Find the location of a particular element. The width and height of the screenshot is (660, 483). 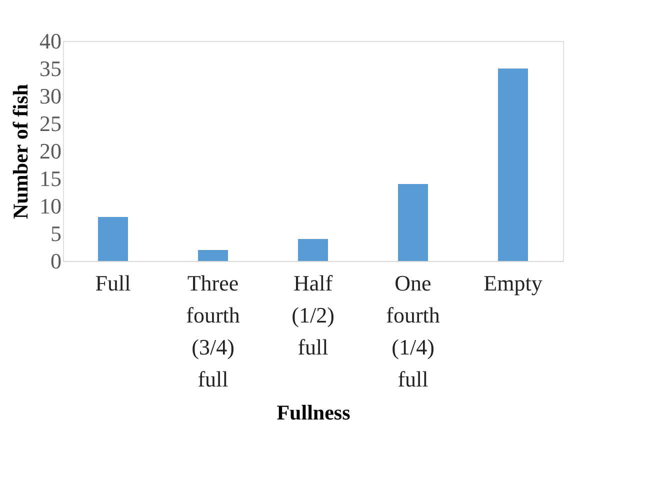

y-tick-label: 30 is located at coordinates (51, 96).